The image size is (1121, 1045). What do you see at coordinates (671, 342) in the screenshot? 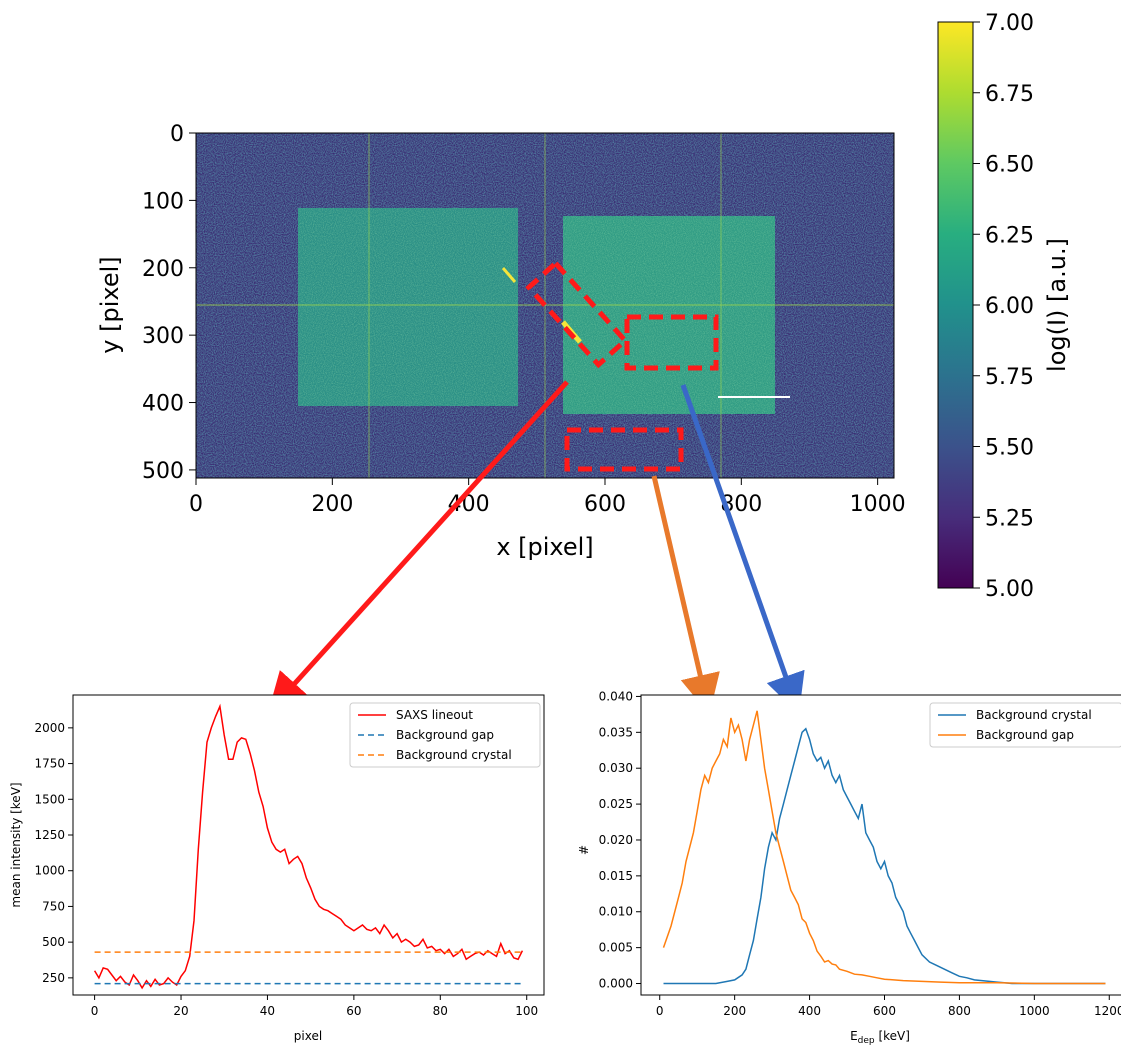
I see `roi-box-background-crystal` at bounding box center [671, 342].